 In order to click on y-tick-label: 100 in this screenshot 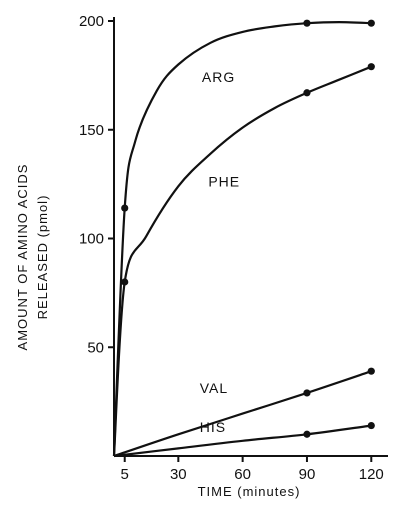, I will do `click(91, 239)`.